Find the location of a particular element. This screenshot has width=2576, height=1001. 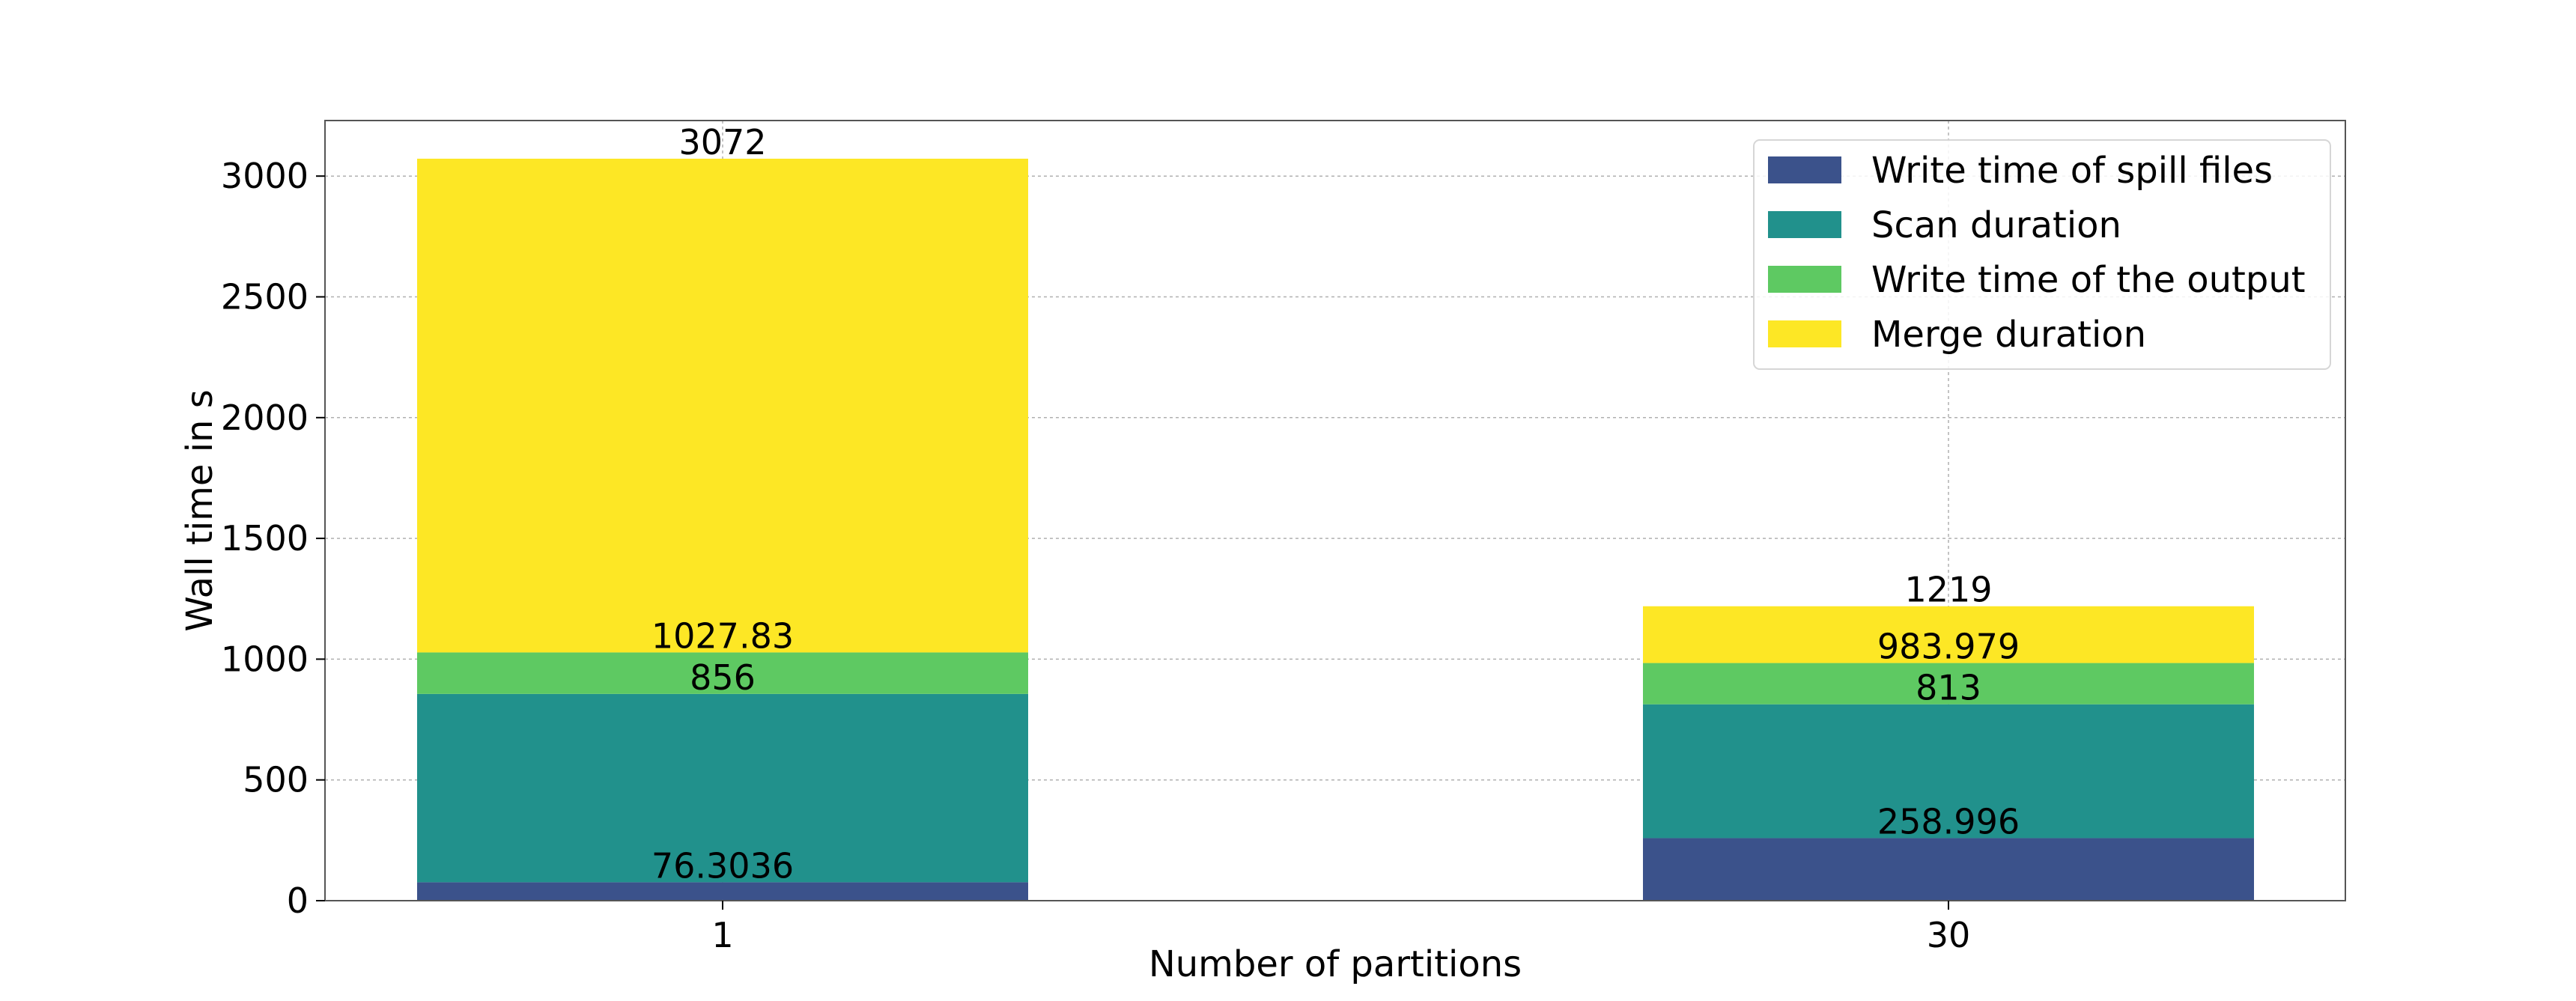

y-axis-ticks: 0 500 1000 1500 2000 2500 3000 is located at coordinates (273, 538).